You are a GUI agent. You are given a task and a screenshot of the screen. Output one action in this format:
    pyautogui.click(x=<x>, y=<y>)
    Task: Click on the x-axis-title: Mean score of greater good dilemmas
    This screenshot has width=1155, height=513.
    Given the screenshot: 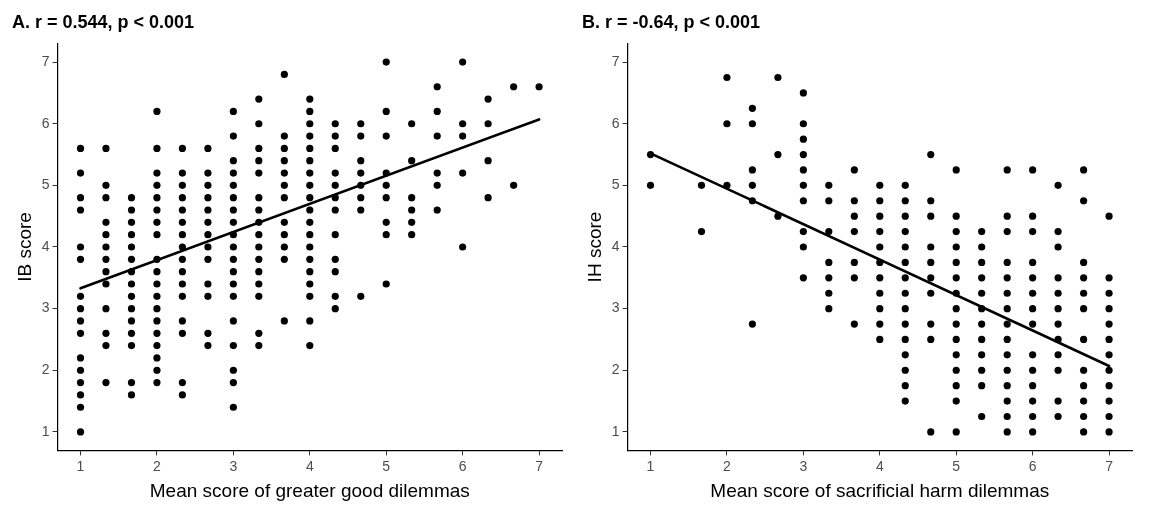 What is the action you would take?
    pyautogui.click(x=309, y=490)
    